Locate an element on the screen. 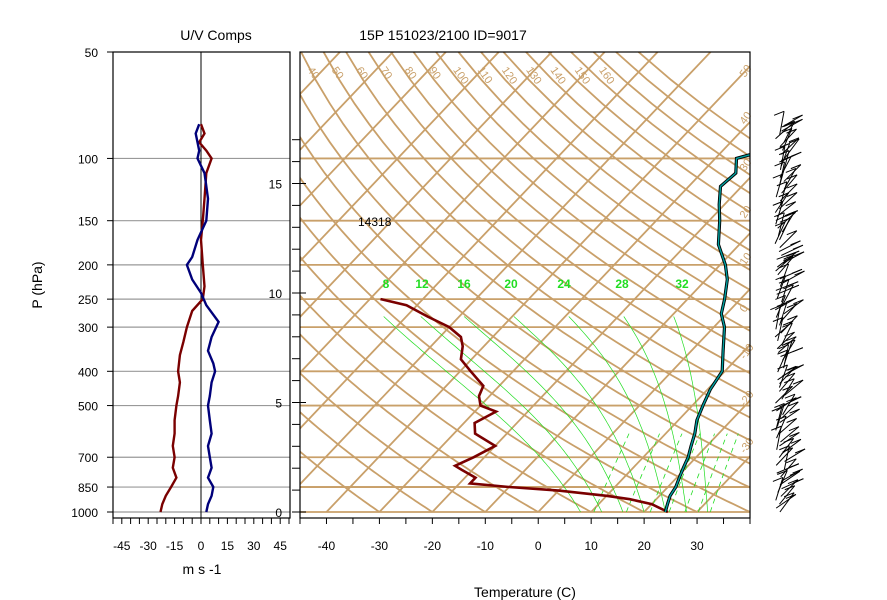 The height and width of the screenshot is (600, 887). uv-ylabel: P (hPa) is located at coordinates (37, 284).